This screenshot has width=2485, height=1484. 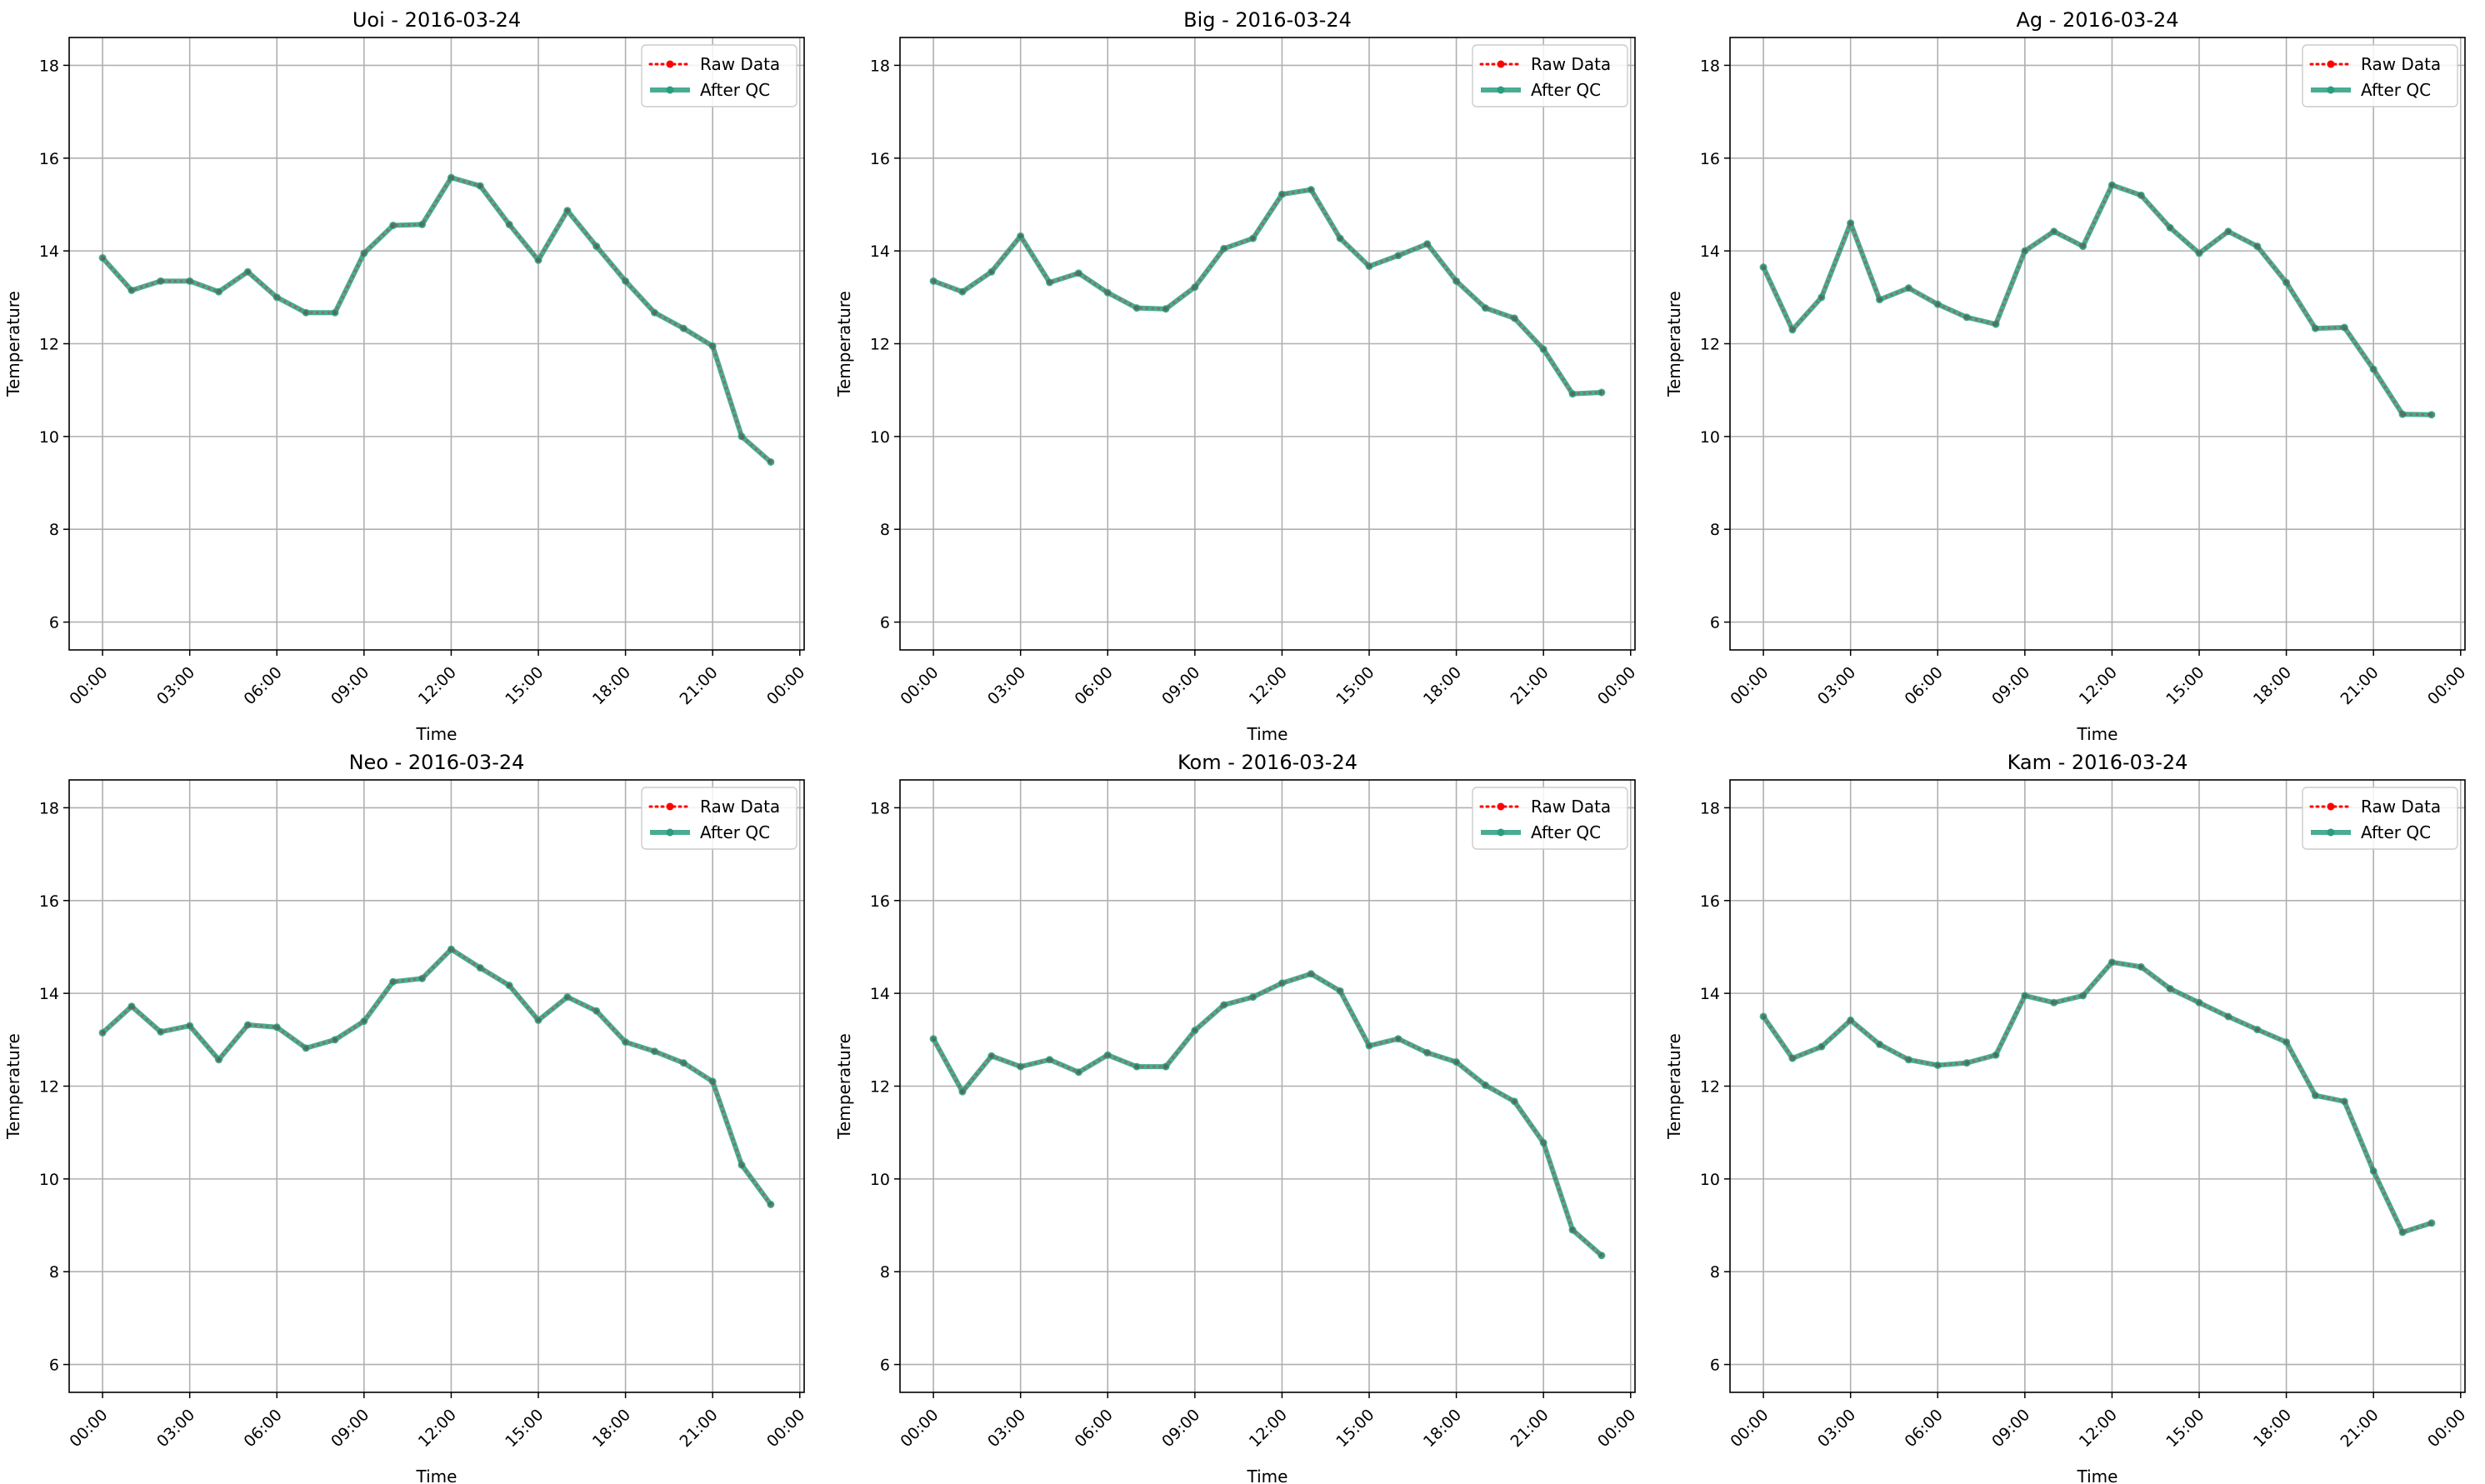 I want to click on y-tick-label: 16, so click(x=1710, y=159).